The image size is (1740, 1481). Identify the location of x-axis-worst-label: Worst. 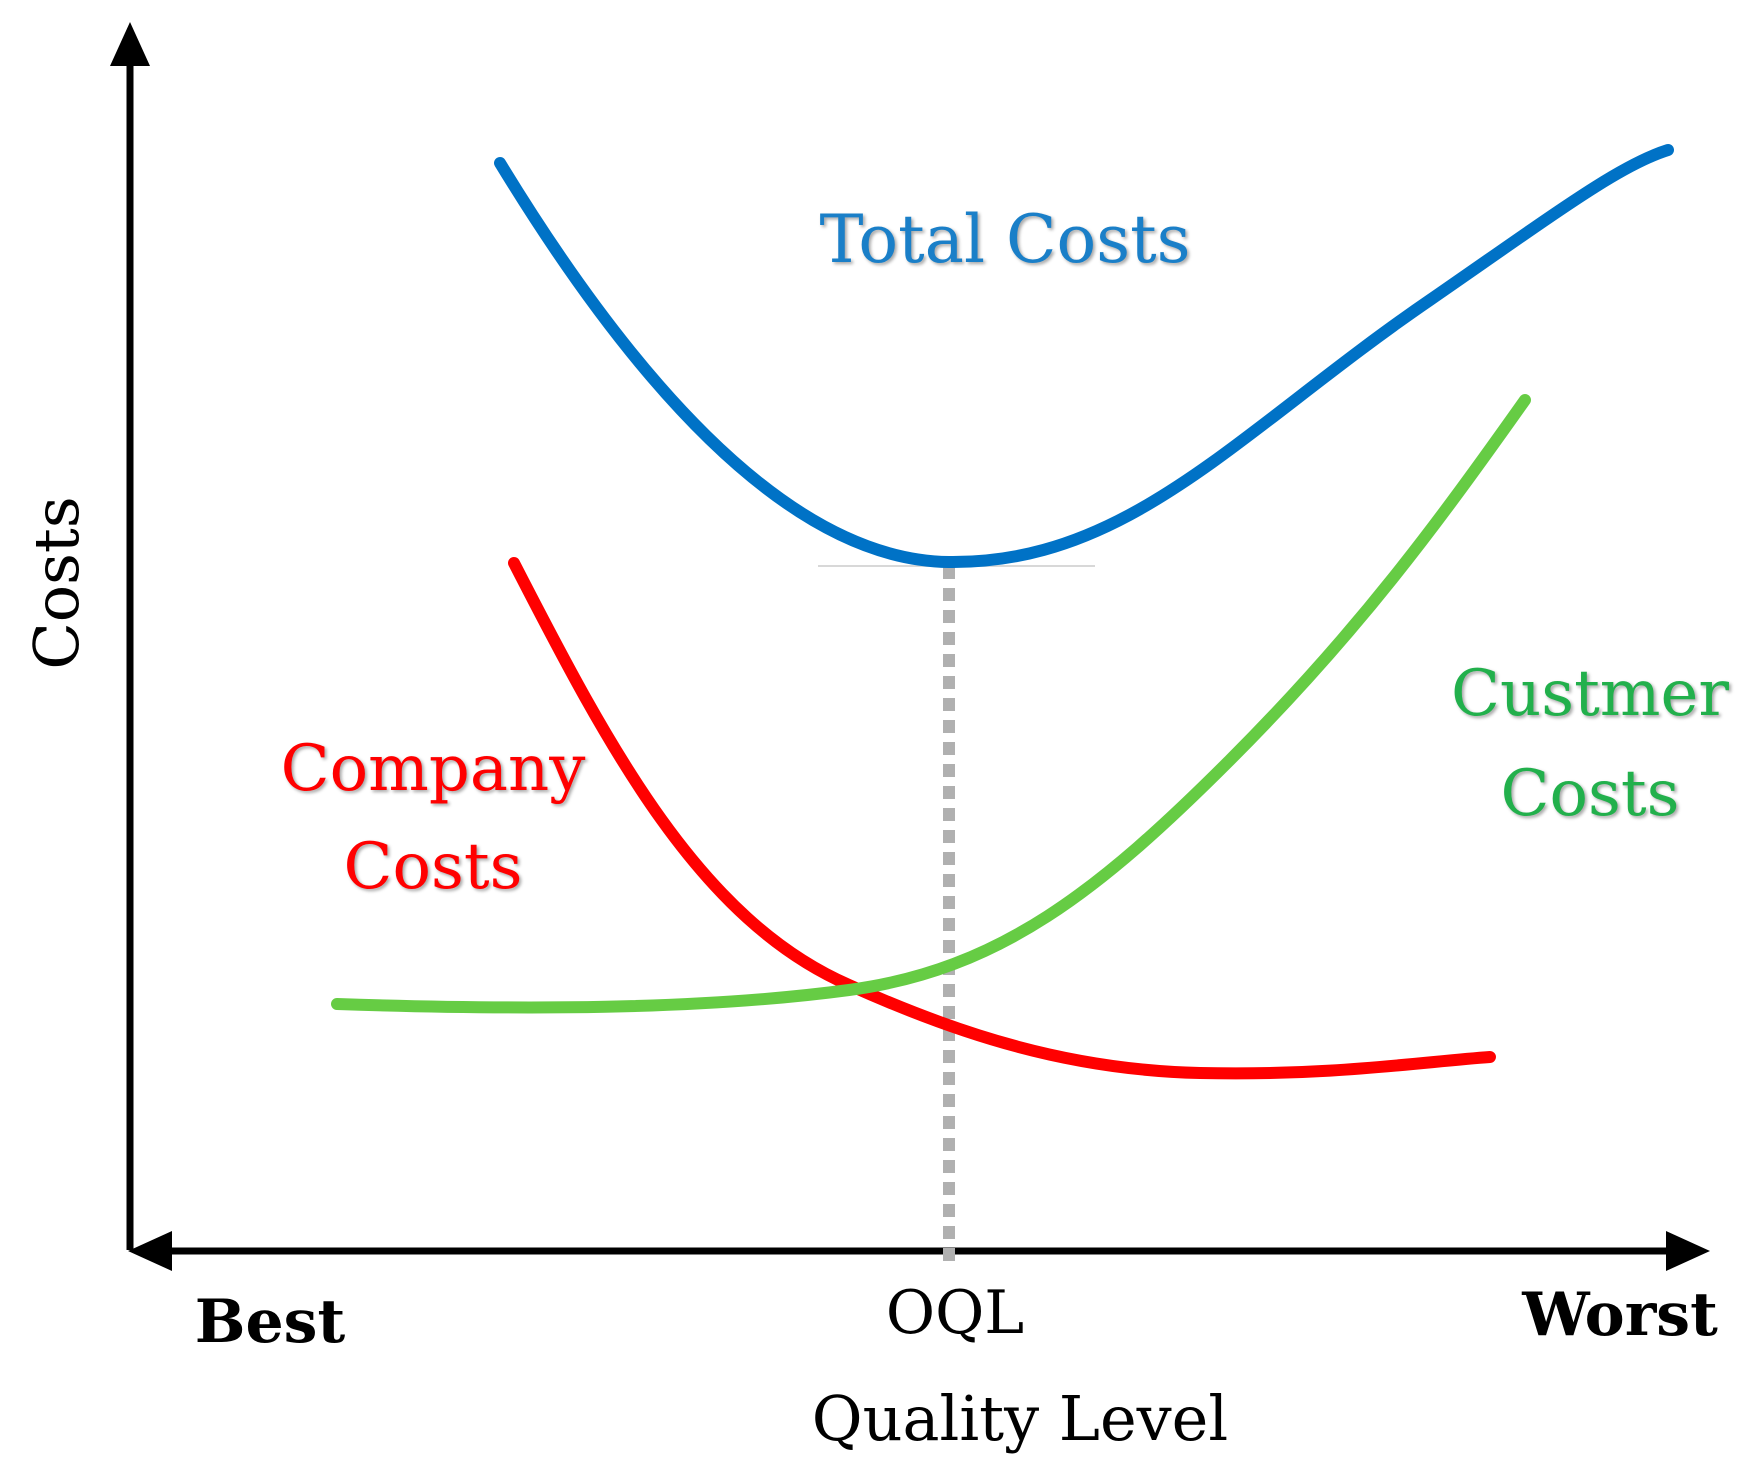
(1619, 1315).